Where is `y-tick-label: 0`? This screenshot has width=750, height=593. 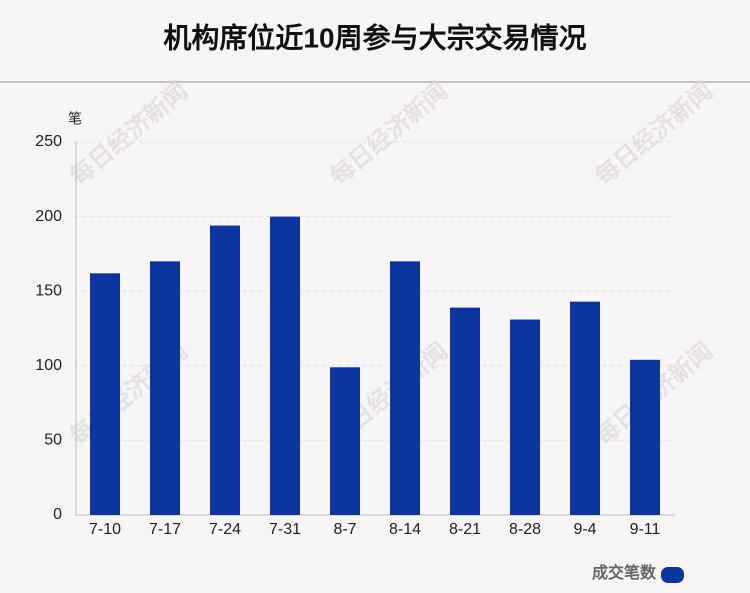 y-tick-label: 0 is located at coordinates (57, 514).